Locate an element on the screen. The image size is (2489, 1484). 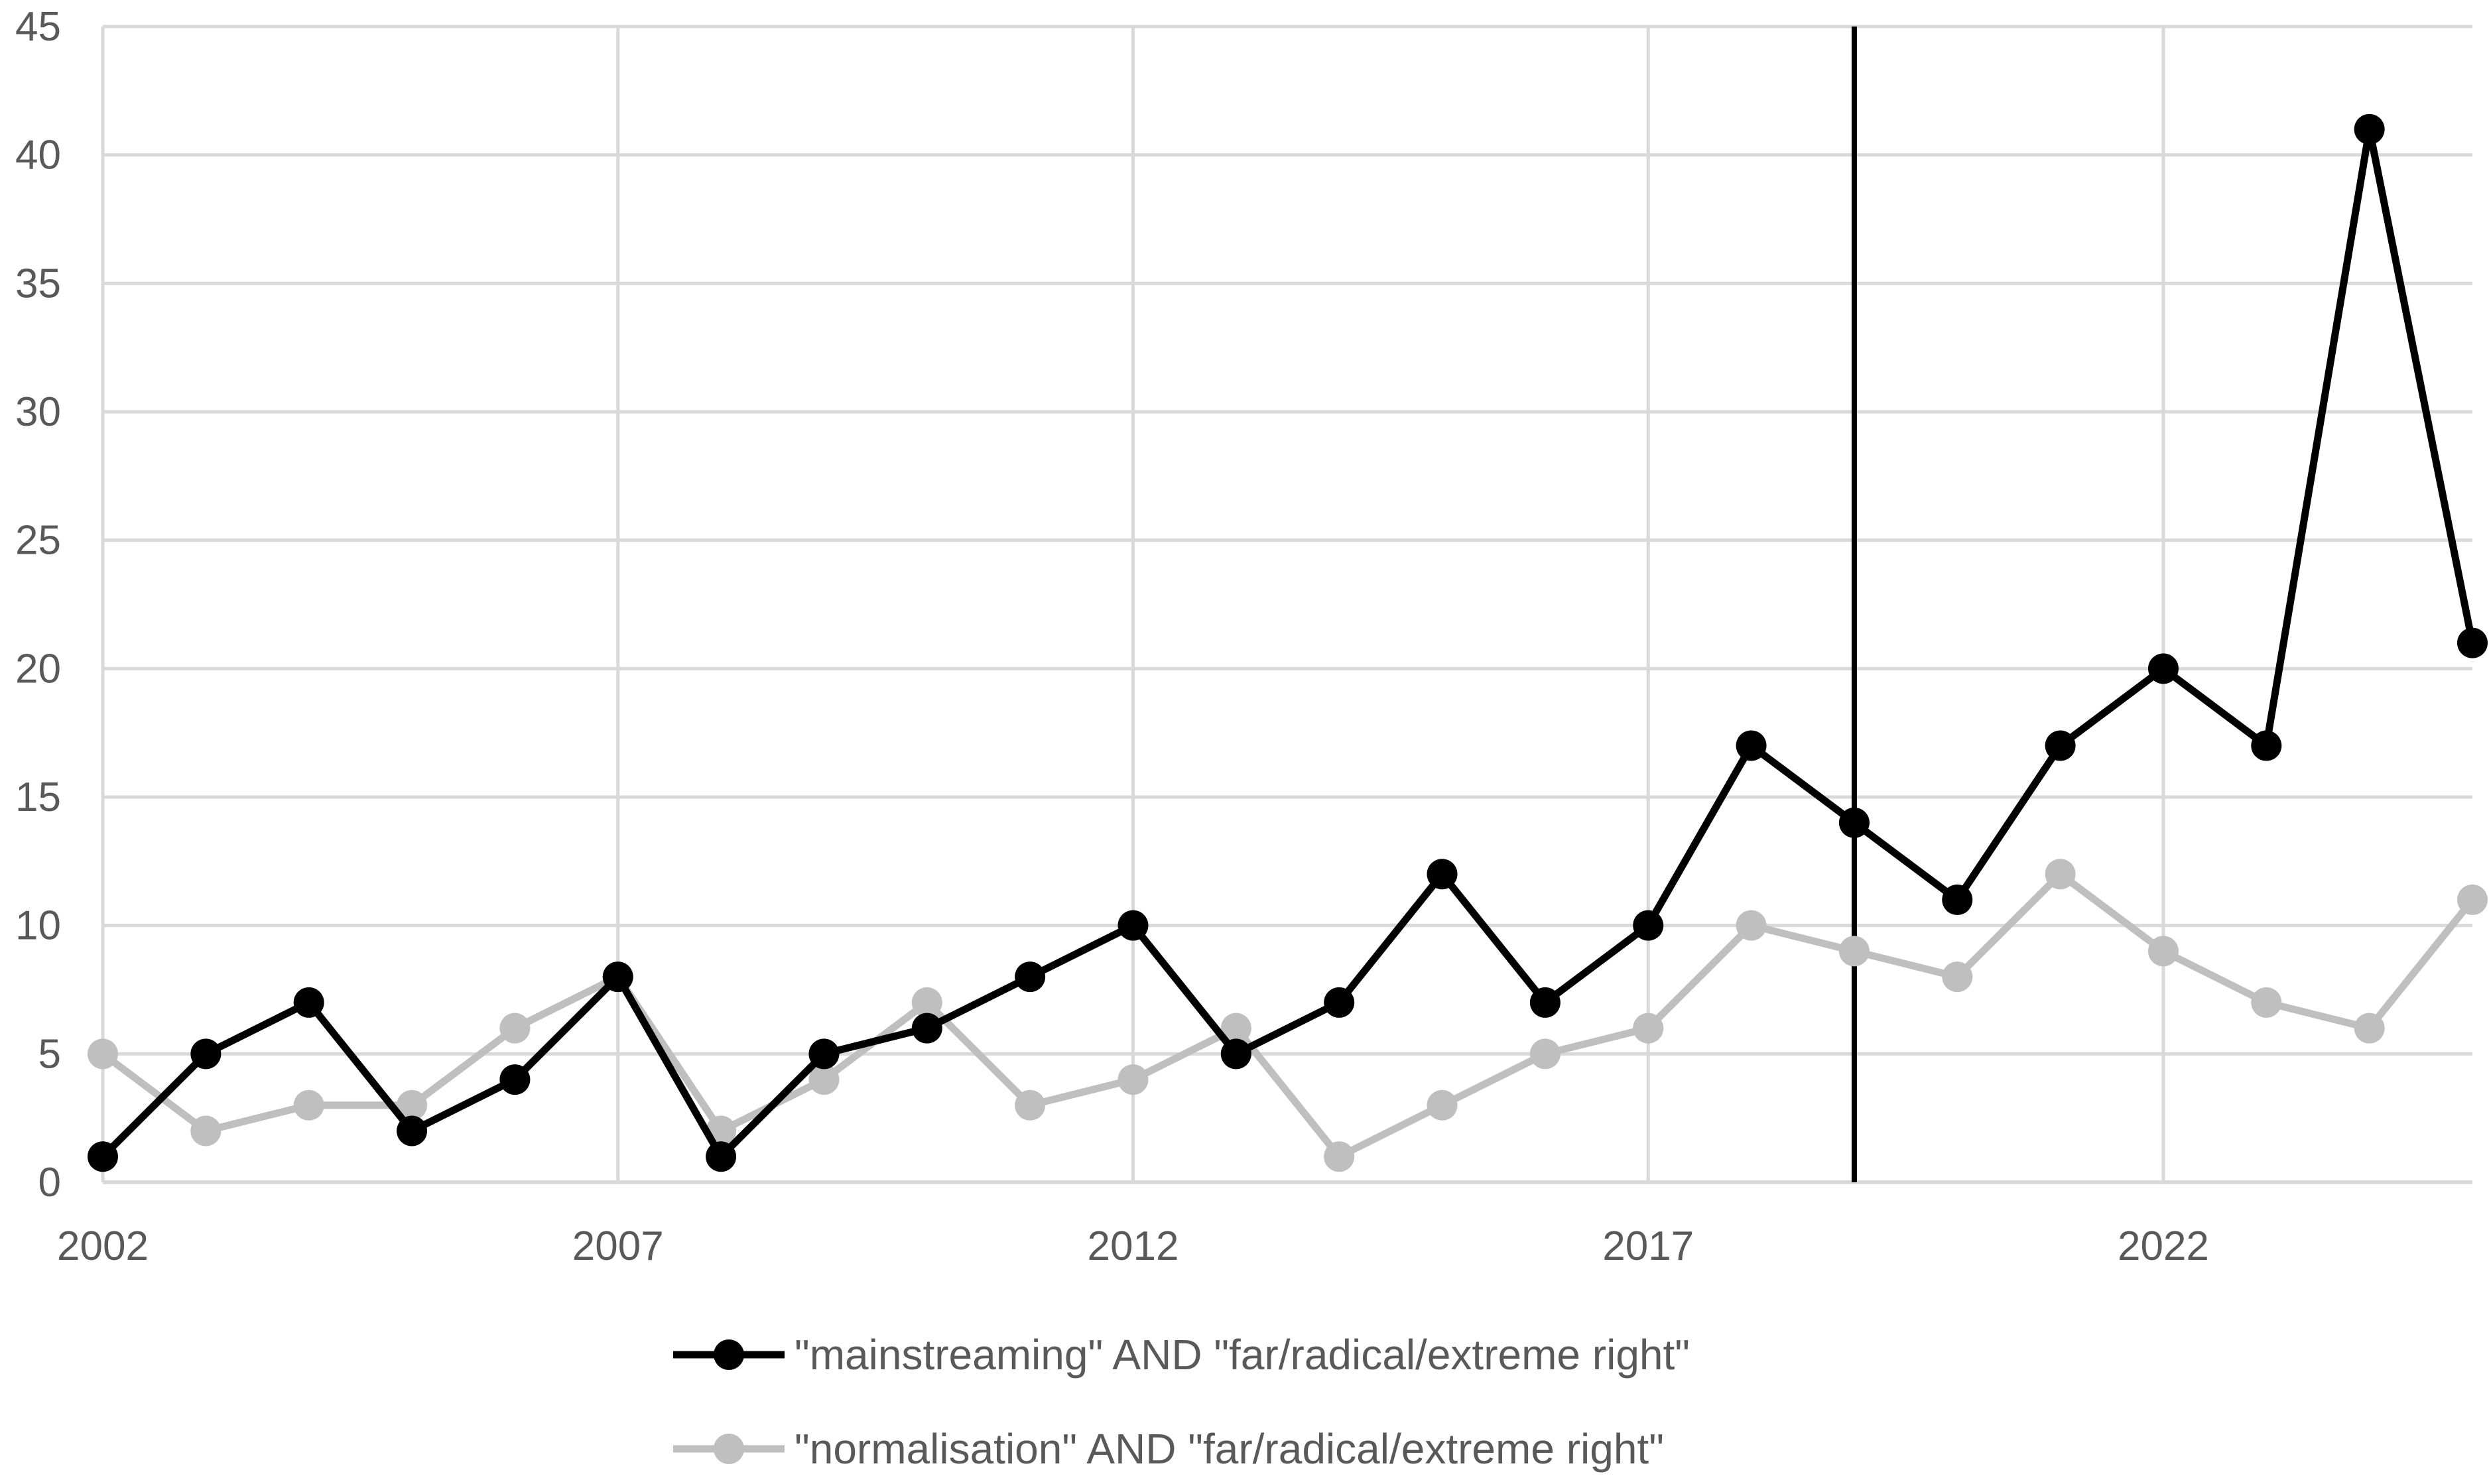
x-tick-label: 2002 is located at coordinates (103, 1246).